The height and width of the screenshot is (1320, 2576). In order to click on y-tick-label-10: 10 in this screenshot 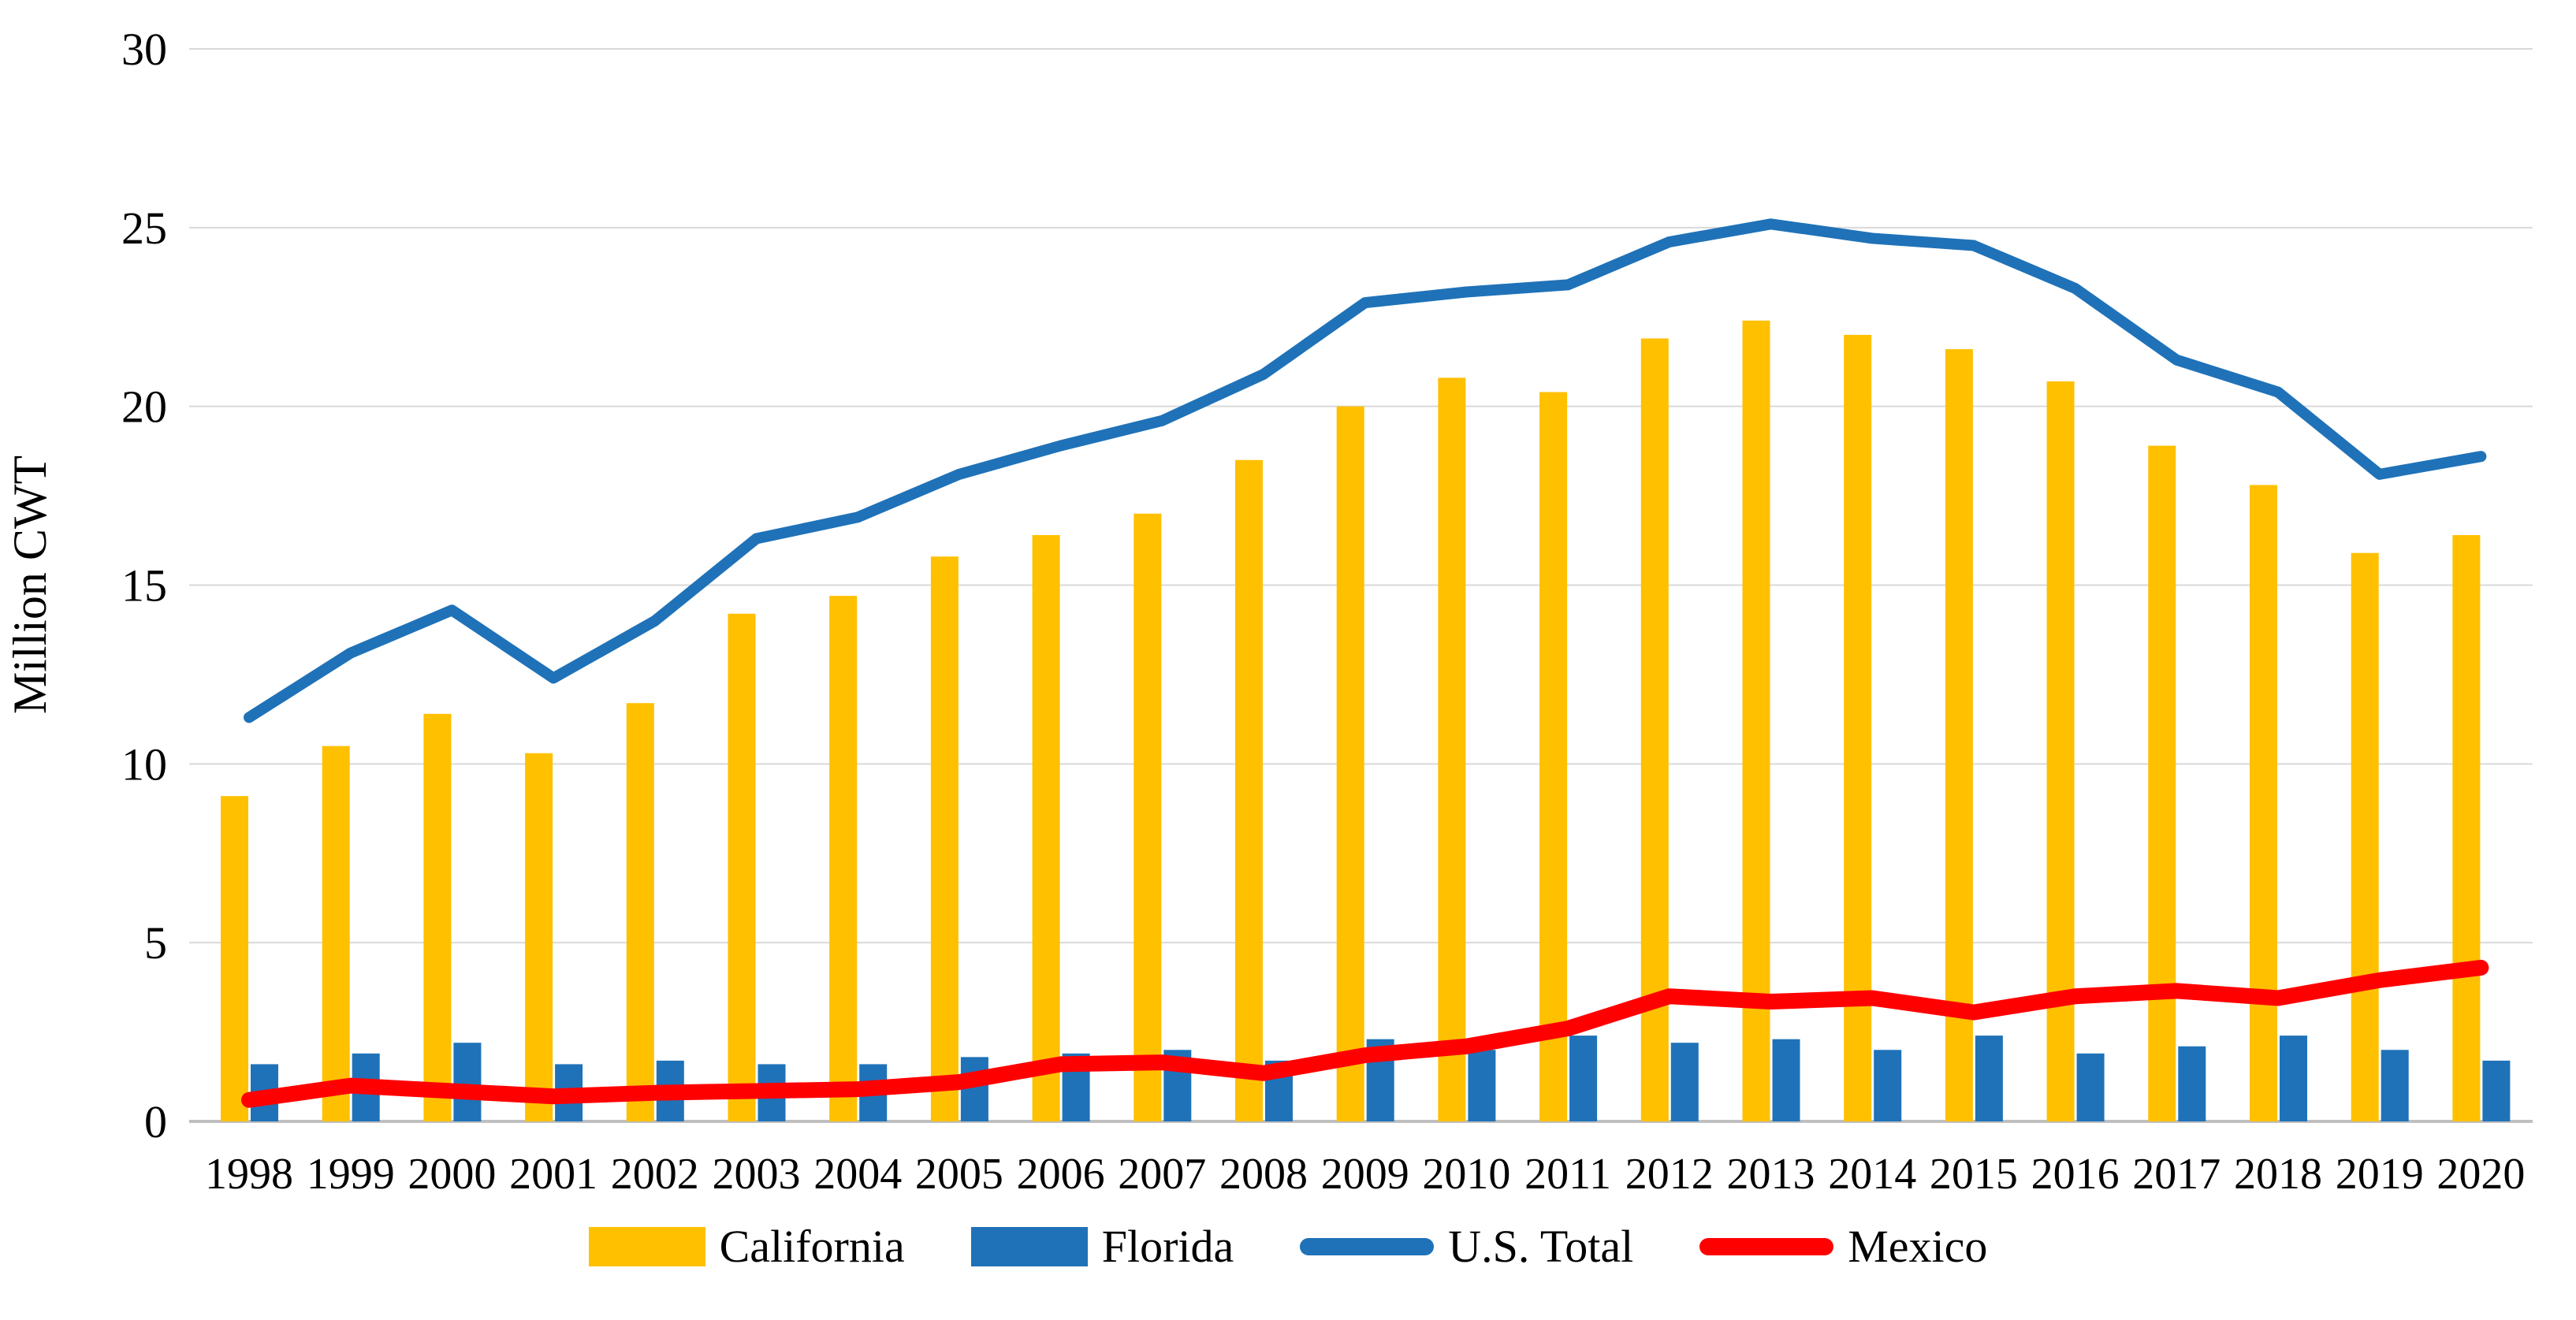, I will do `click(144, 764)`.